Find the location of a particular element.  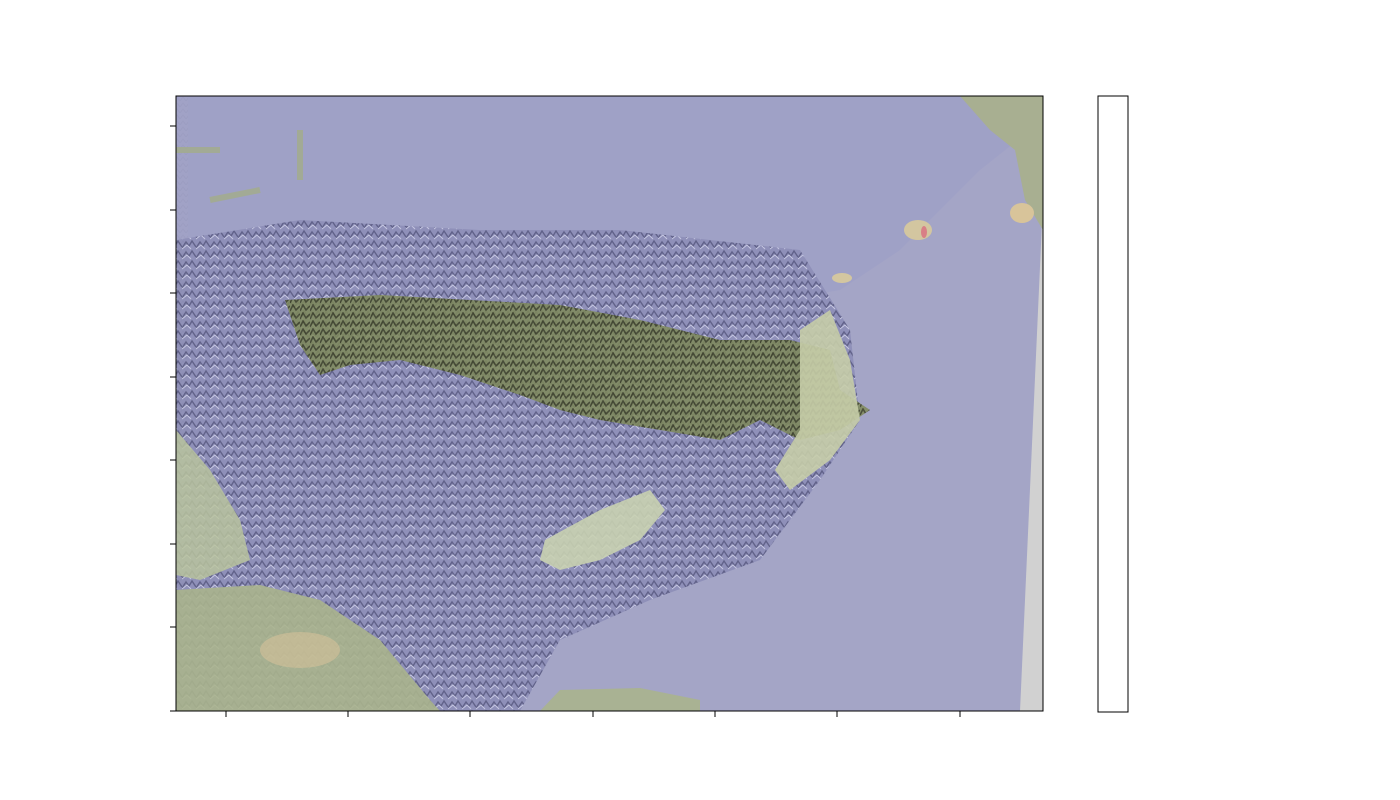

y-axis is located at coordinates (173, 418).